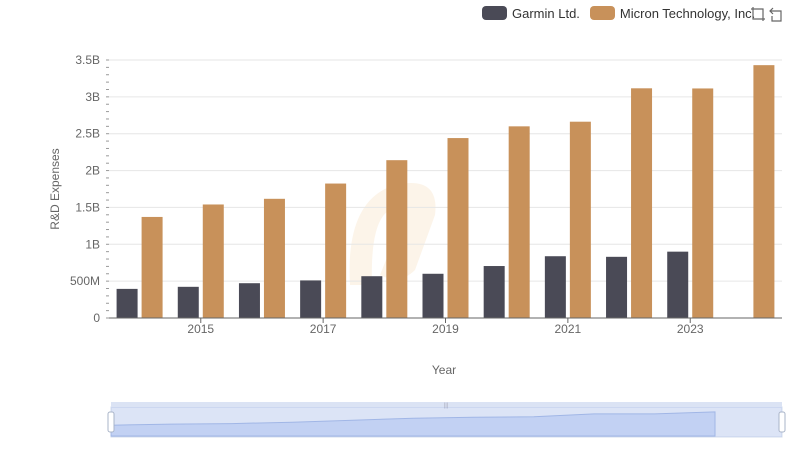 This screenshot has height=466, width=800. I want to click on y-tick-label: 2B, so click(92, 171).